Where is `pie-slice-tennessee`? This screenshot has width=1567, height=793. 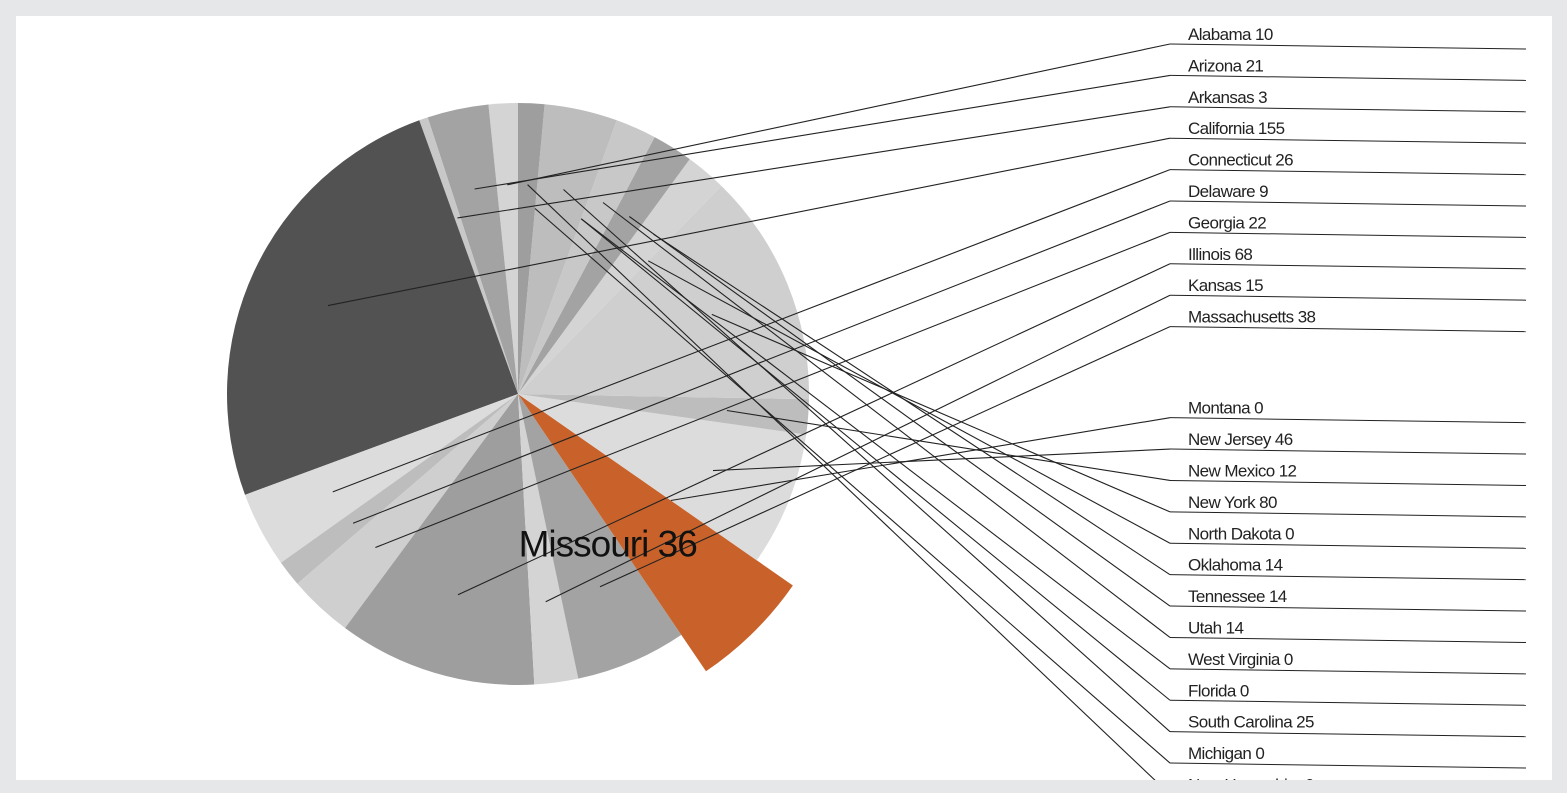
pie-slice-tennessee is located at coordinates (604, 266).